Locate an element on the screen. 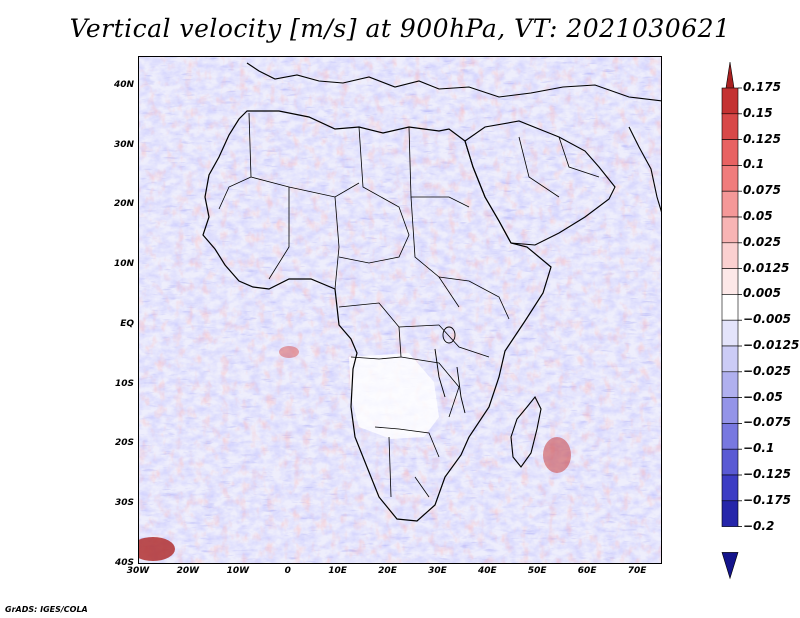 This screenshot has height=618, width=800. lon-tick-label: 10E is located at coordinates (337, 571).